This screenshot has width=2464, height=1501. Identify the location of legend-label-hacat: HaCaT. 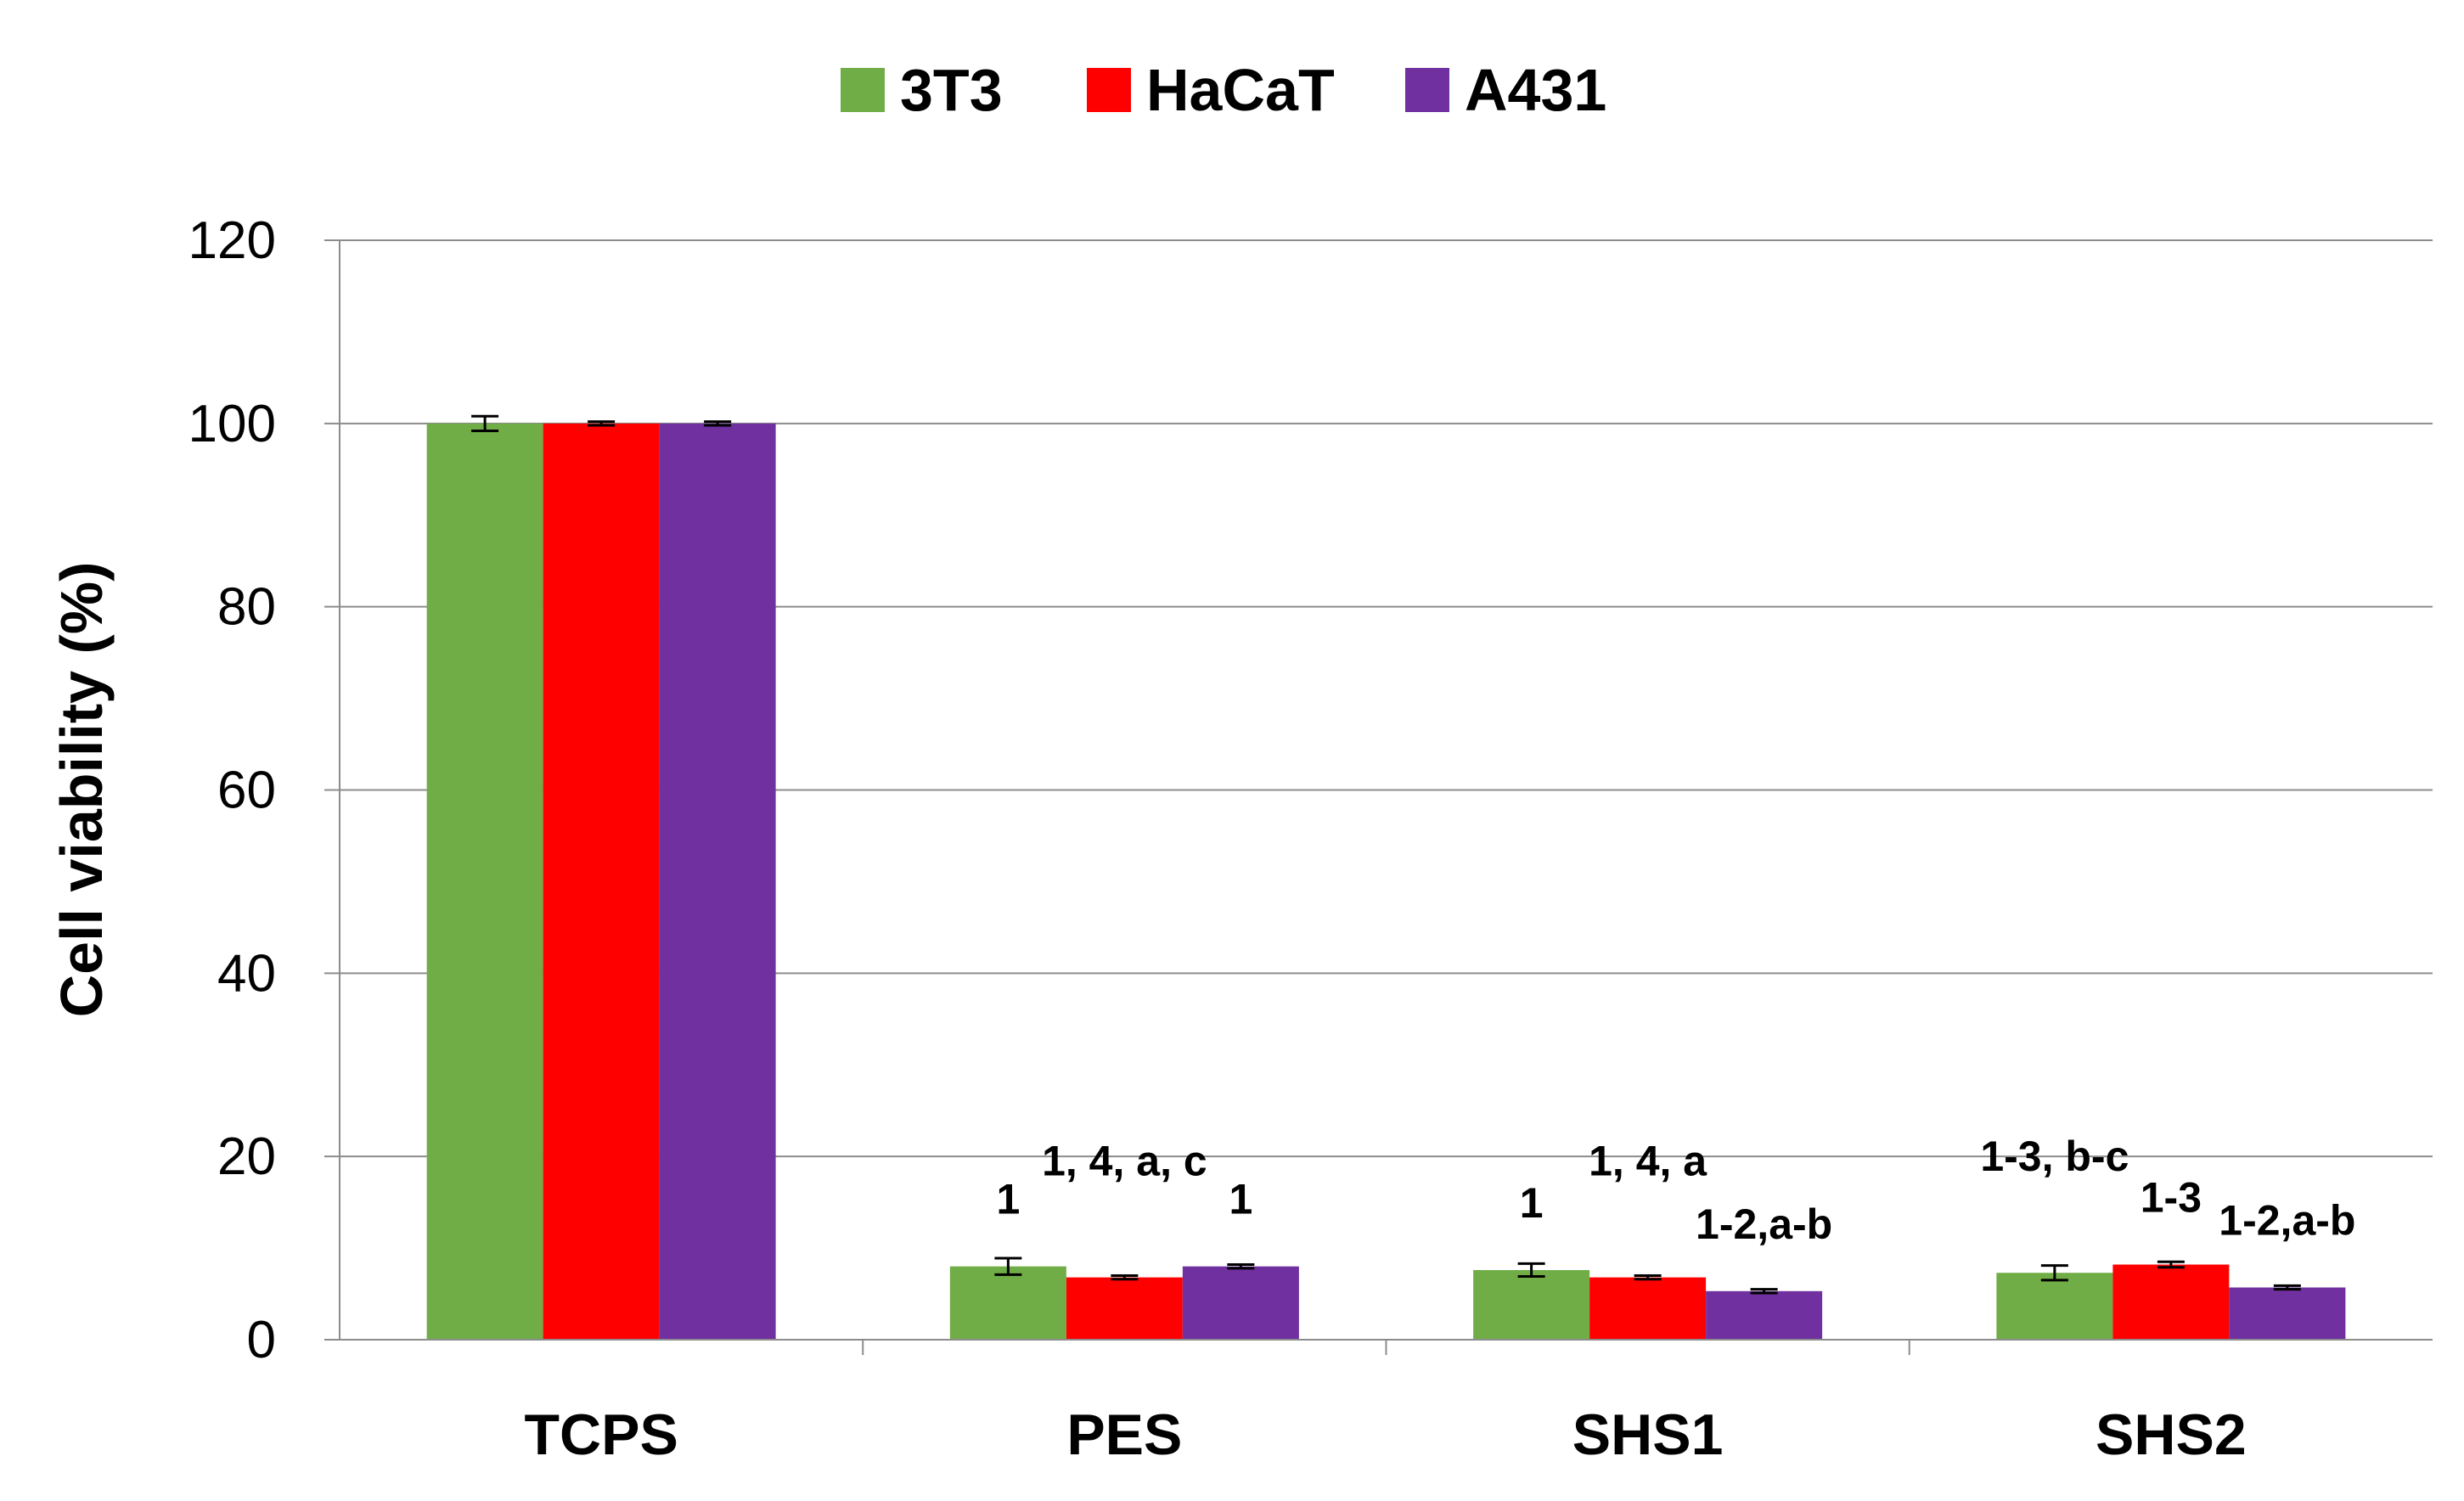
(1240, 90).